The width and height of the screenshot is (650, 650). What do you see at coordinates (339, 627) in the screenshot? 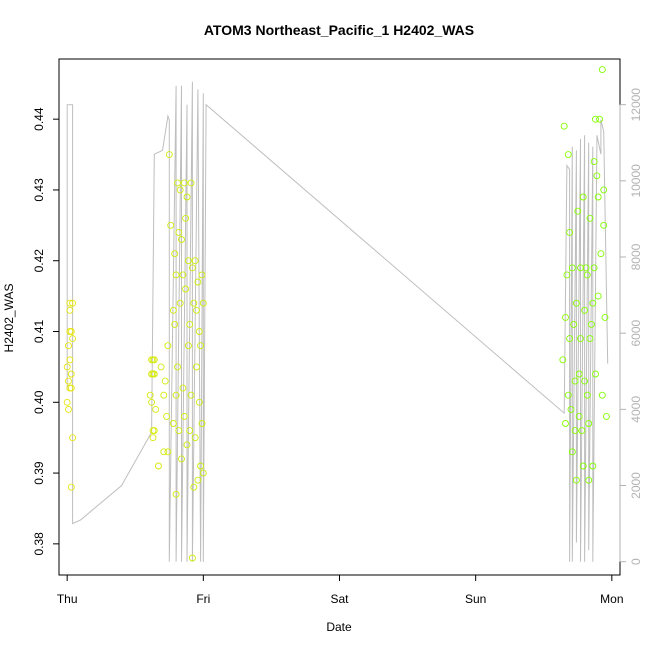
I see `x-axis-label: Date` at bounding box center [339, 627].